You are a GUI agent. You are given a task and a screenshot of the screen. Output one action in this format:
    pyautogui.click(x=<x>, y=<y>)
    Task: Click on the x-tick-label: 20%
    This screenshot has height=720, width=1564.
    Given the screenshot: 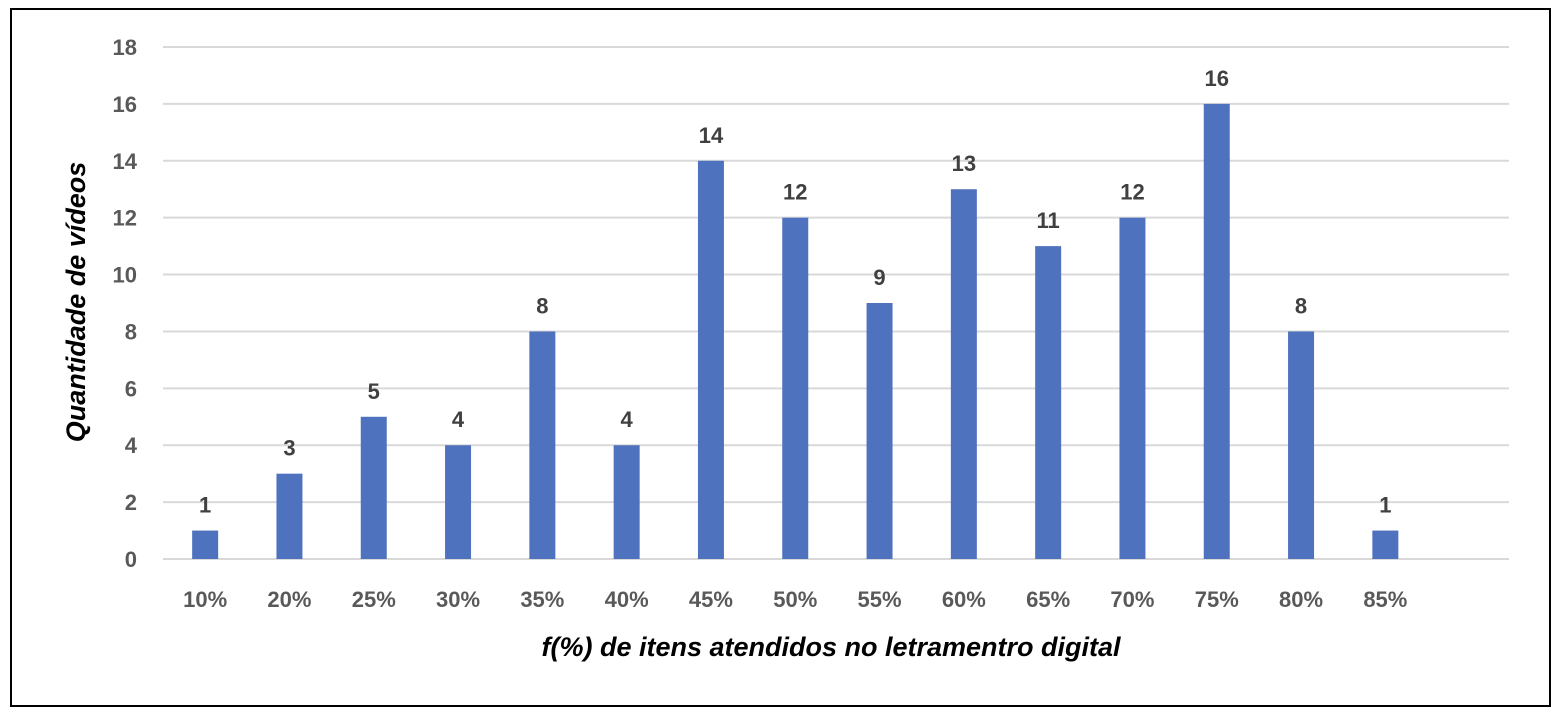 What is the action you would take?
    pyautogui.click(x=289, y=599)
    